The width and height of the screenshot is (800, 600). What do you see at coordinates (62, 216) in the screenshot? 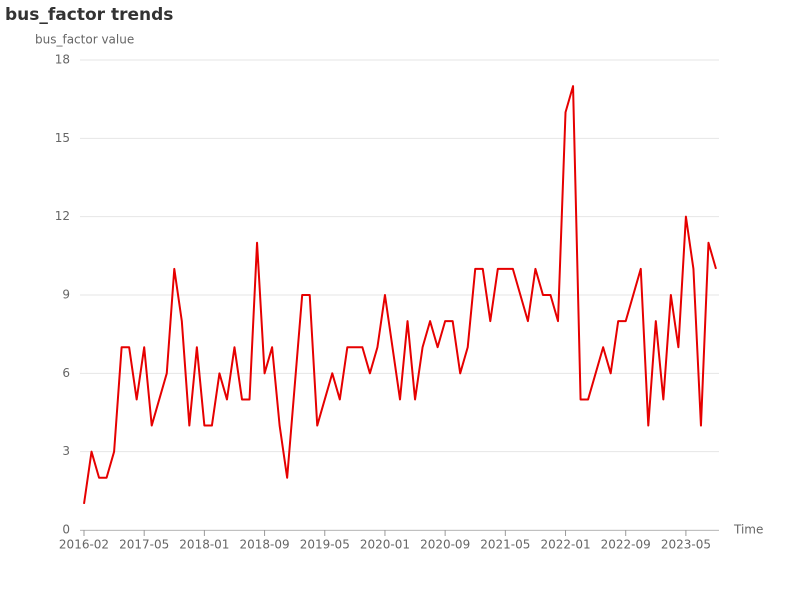
I see `y-tick-label: 12` at bounding box center [62, 216].